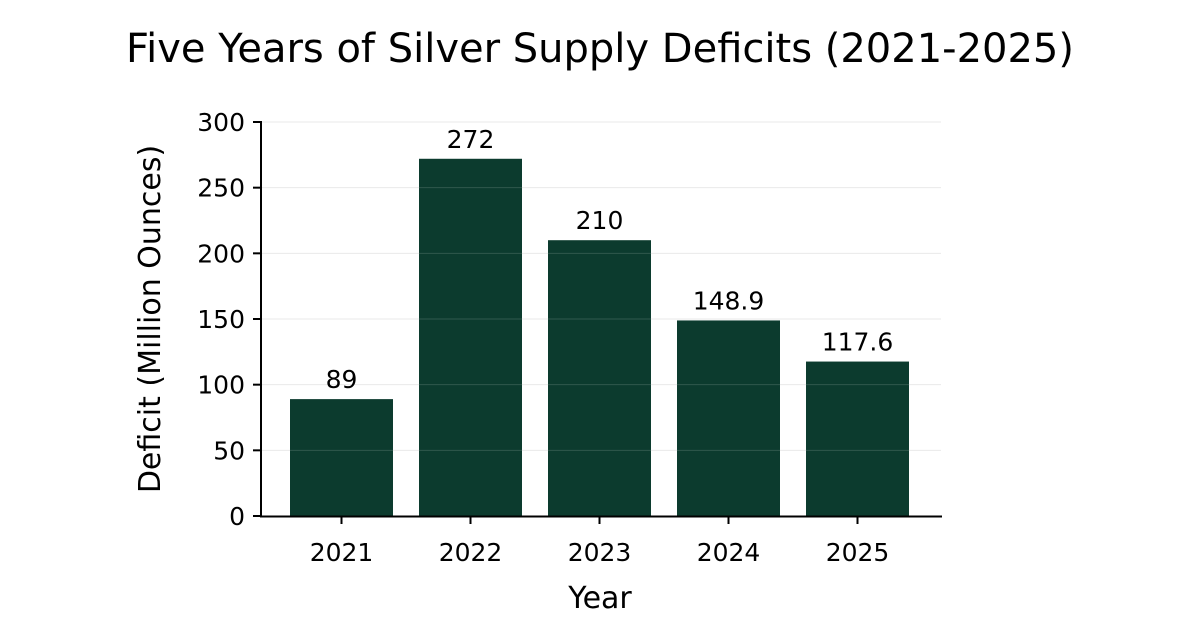 The height and width of the screenshot is (642, 1200). What do you see at coordinates (471, 552) in the screenshot?
I see `x-tick-label-2022: 2022` at bounding box center [471, 552].